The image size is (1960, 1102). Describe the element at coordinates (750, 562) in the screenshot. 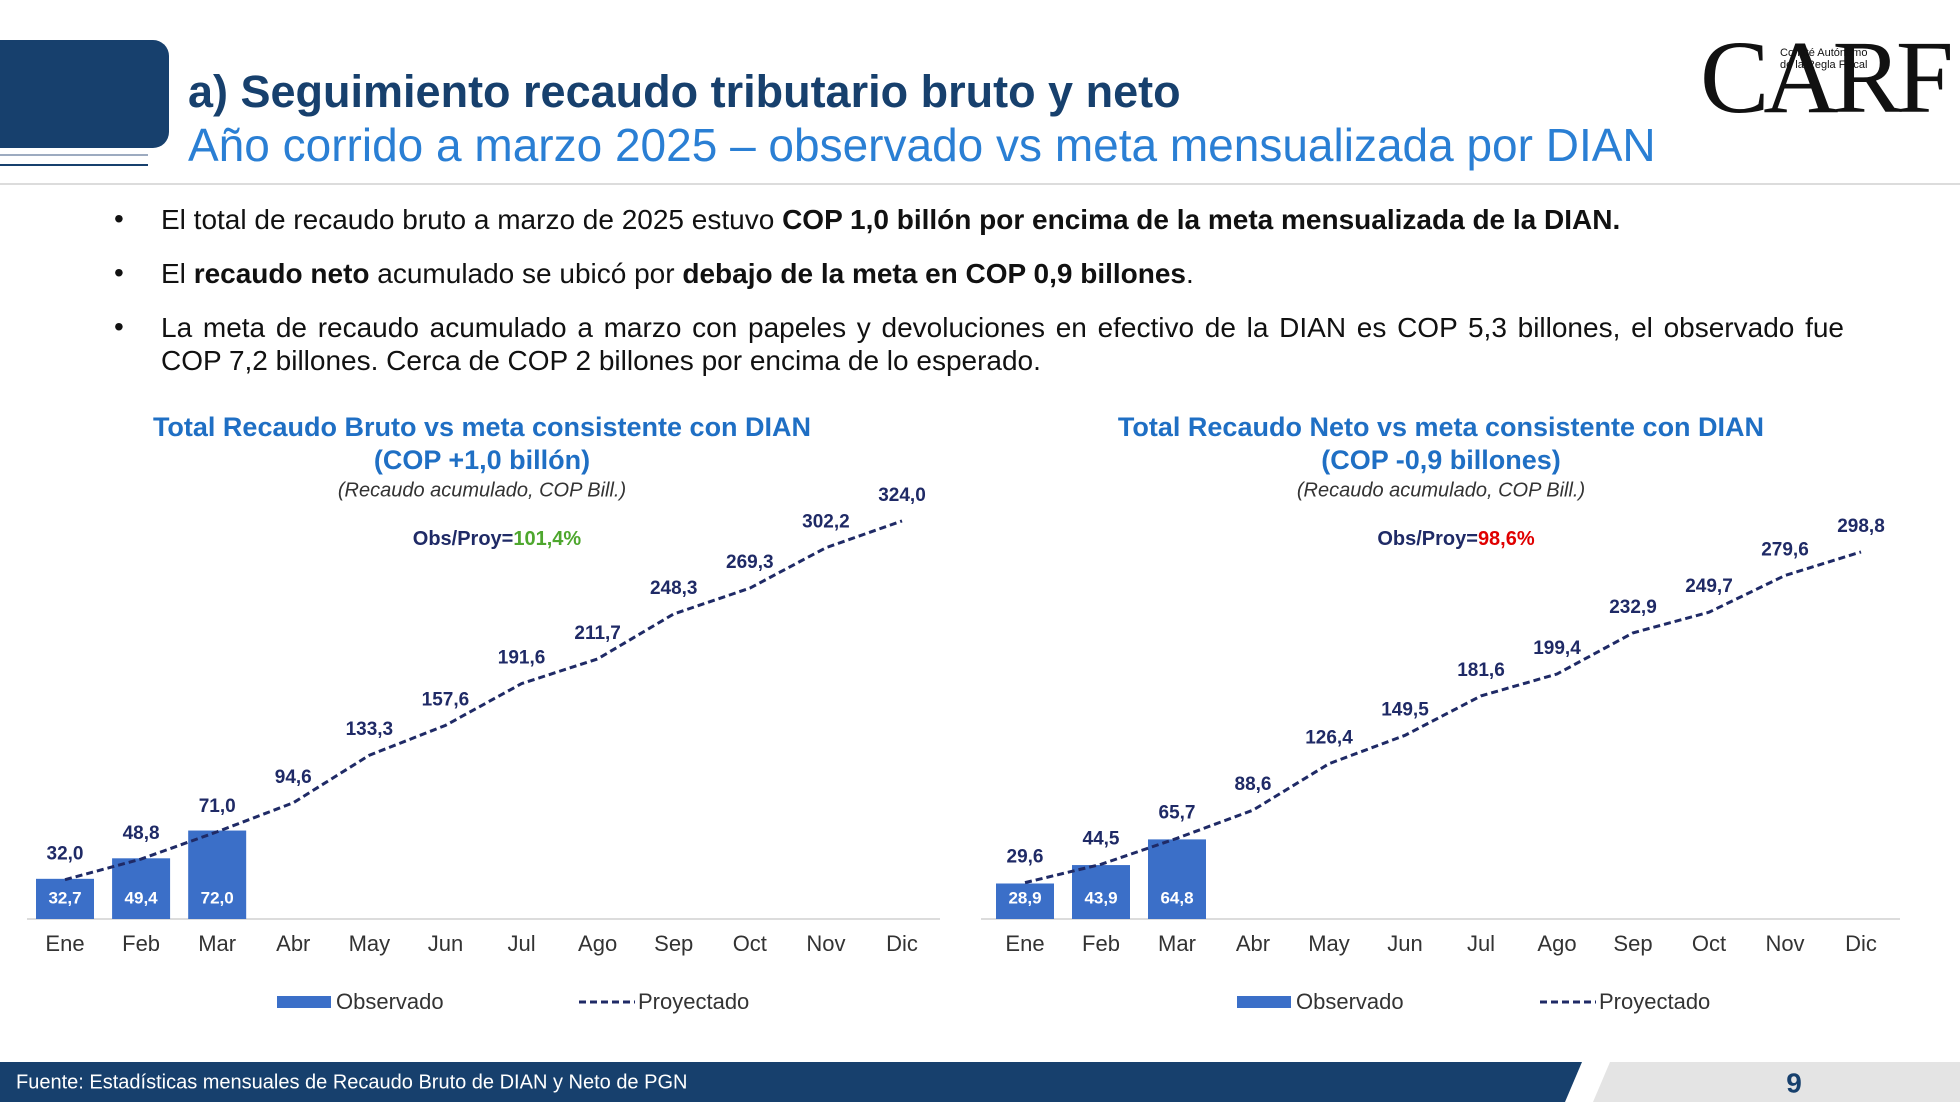

I see `line-label: 269,3` at that location.